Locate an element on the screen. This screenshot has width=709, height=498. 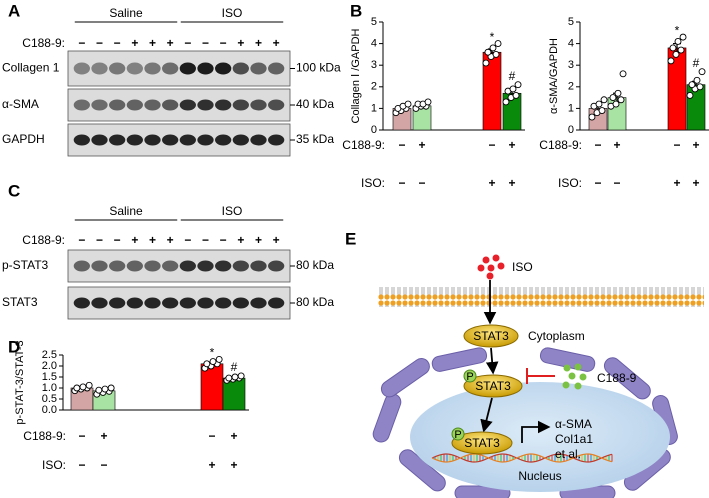
nucleus-label: Nucleus is located at coordinates (539, 476).